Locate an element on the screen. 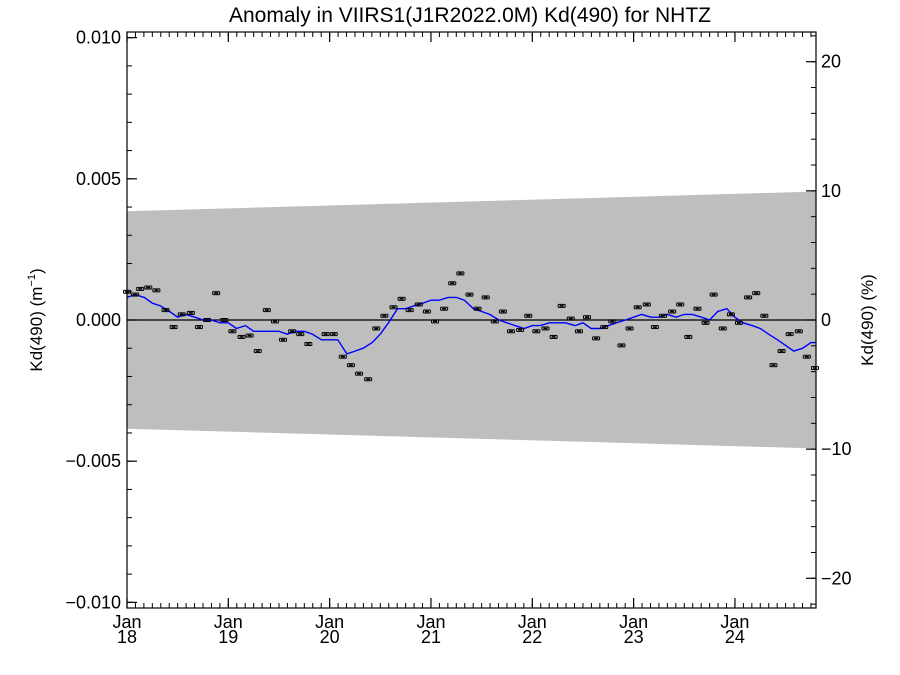 This screenshot has width=900, height=675. y-tick-label: −0.010 is located at coordinates (93, 602).